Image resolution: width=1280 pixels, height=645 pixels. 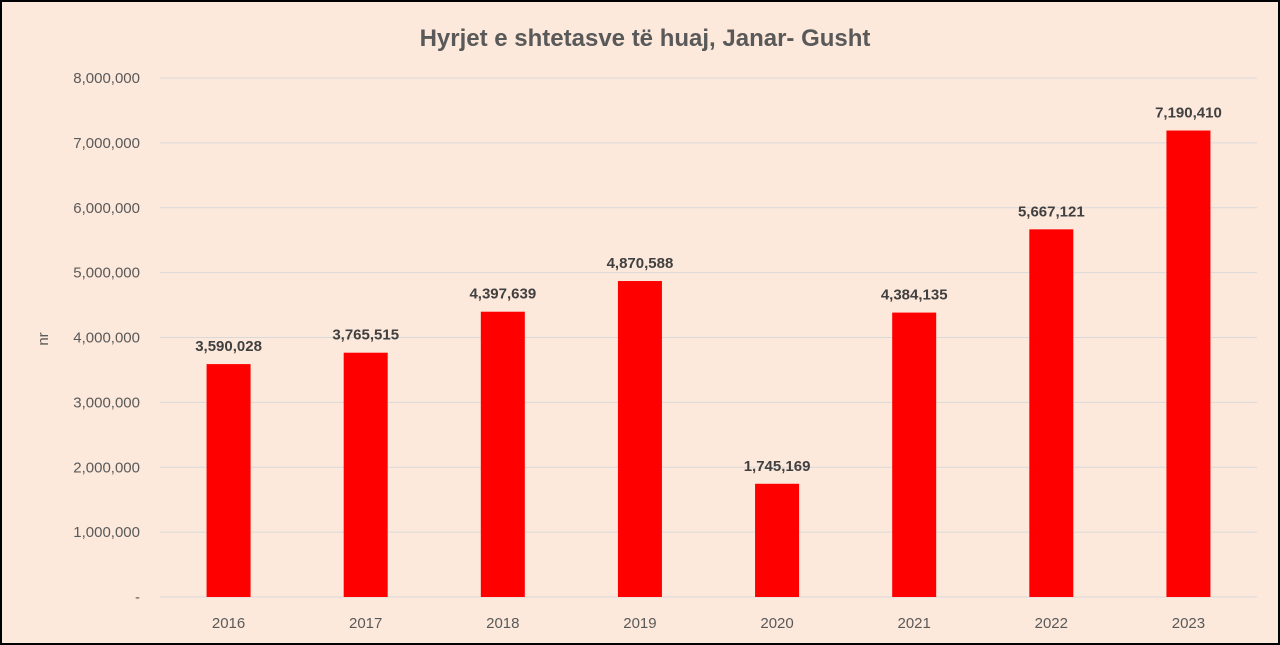 What do you see at coordinates (1051, 211) in the screenshot?
I see `data-label: 5,667,121` at bounding box center [1051, 211].